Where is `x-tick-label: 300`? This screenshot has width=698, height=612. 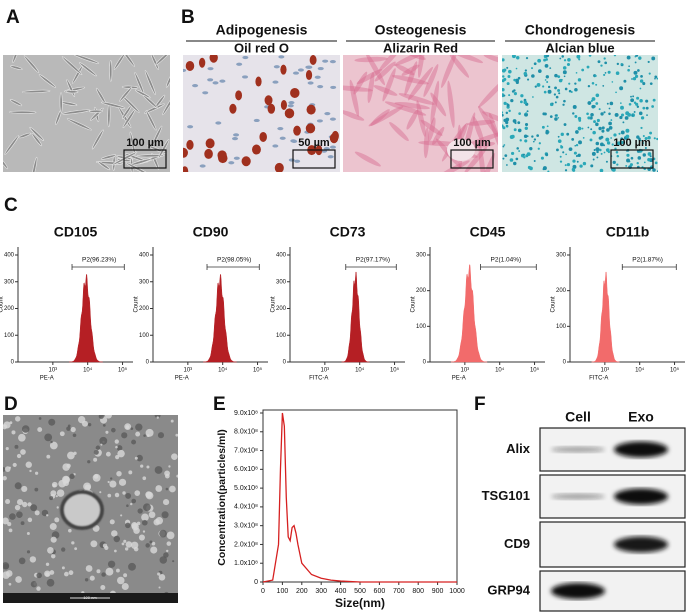 x-tick-label: 300 is located at coordinates (321, 591).